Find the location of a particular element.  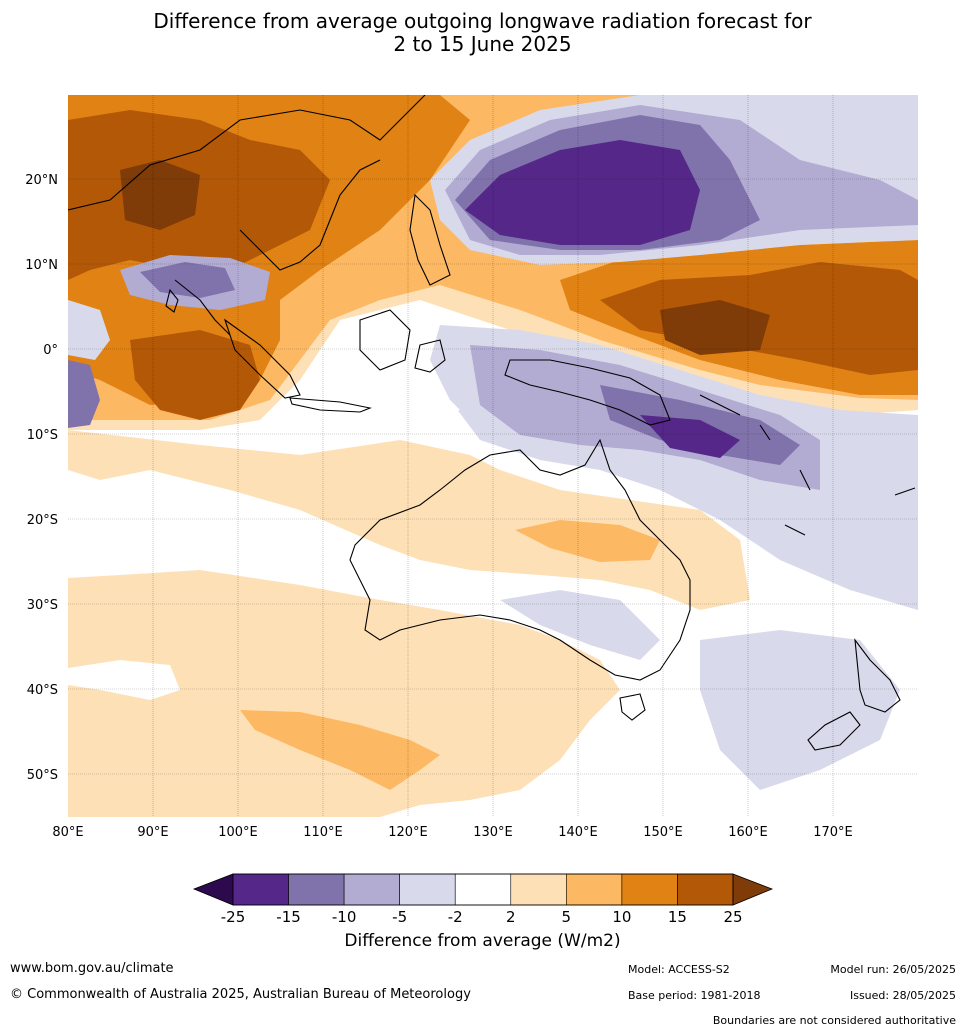

anomaly-region-south-pale is located at coordinates (344, 693).